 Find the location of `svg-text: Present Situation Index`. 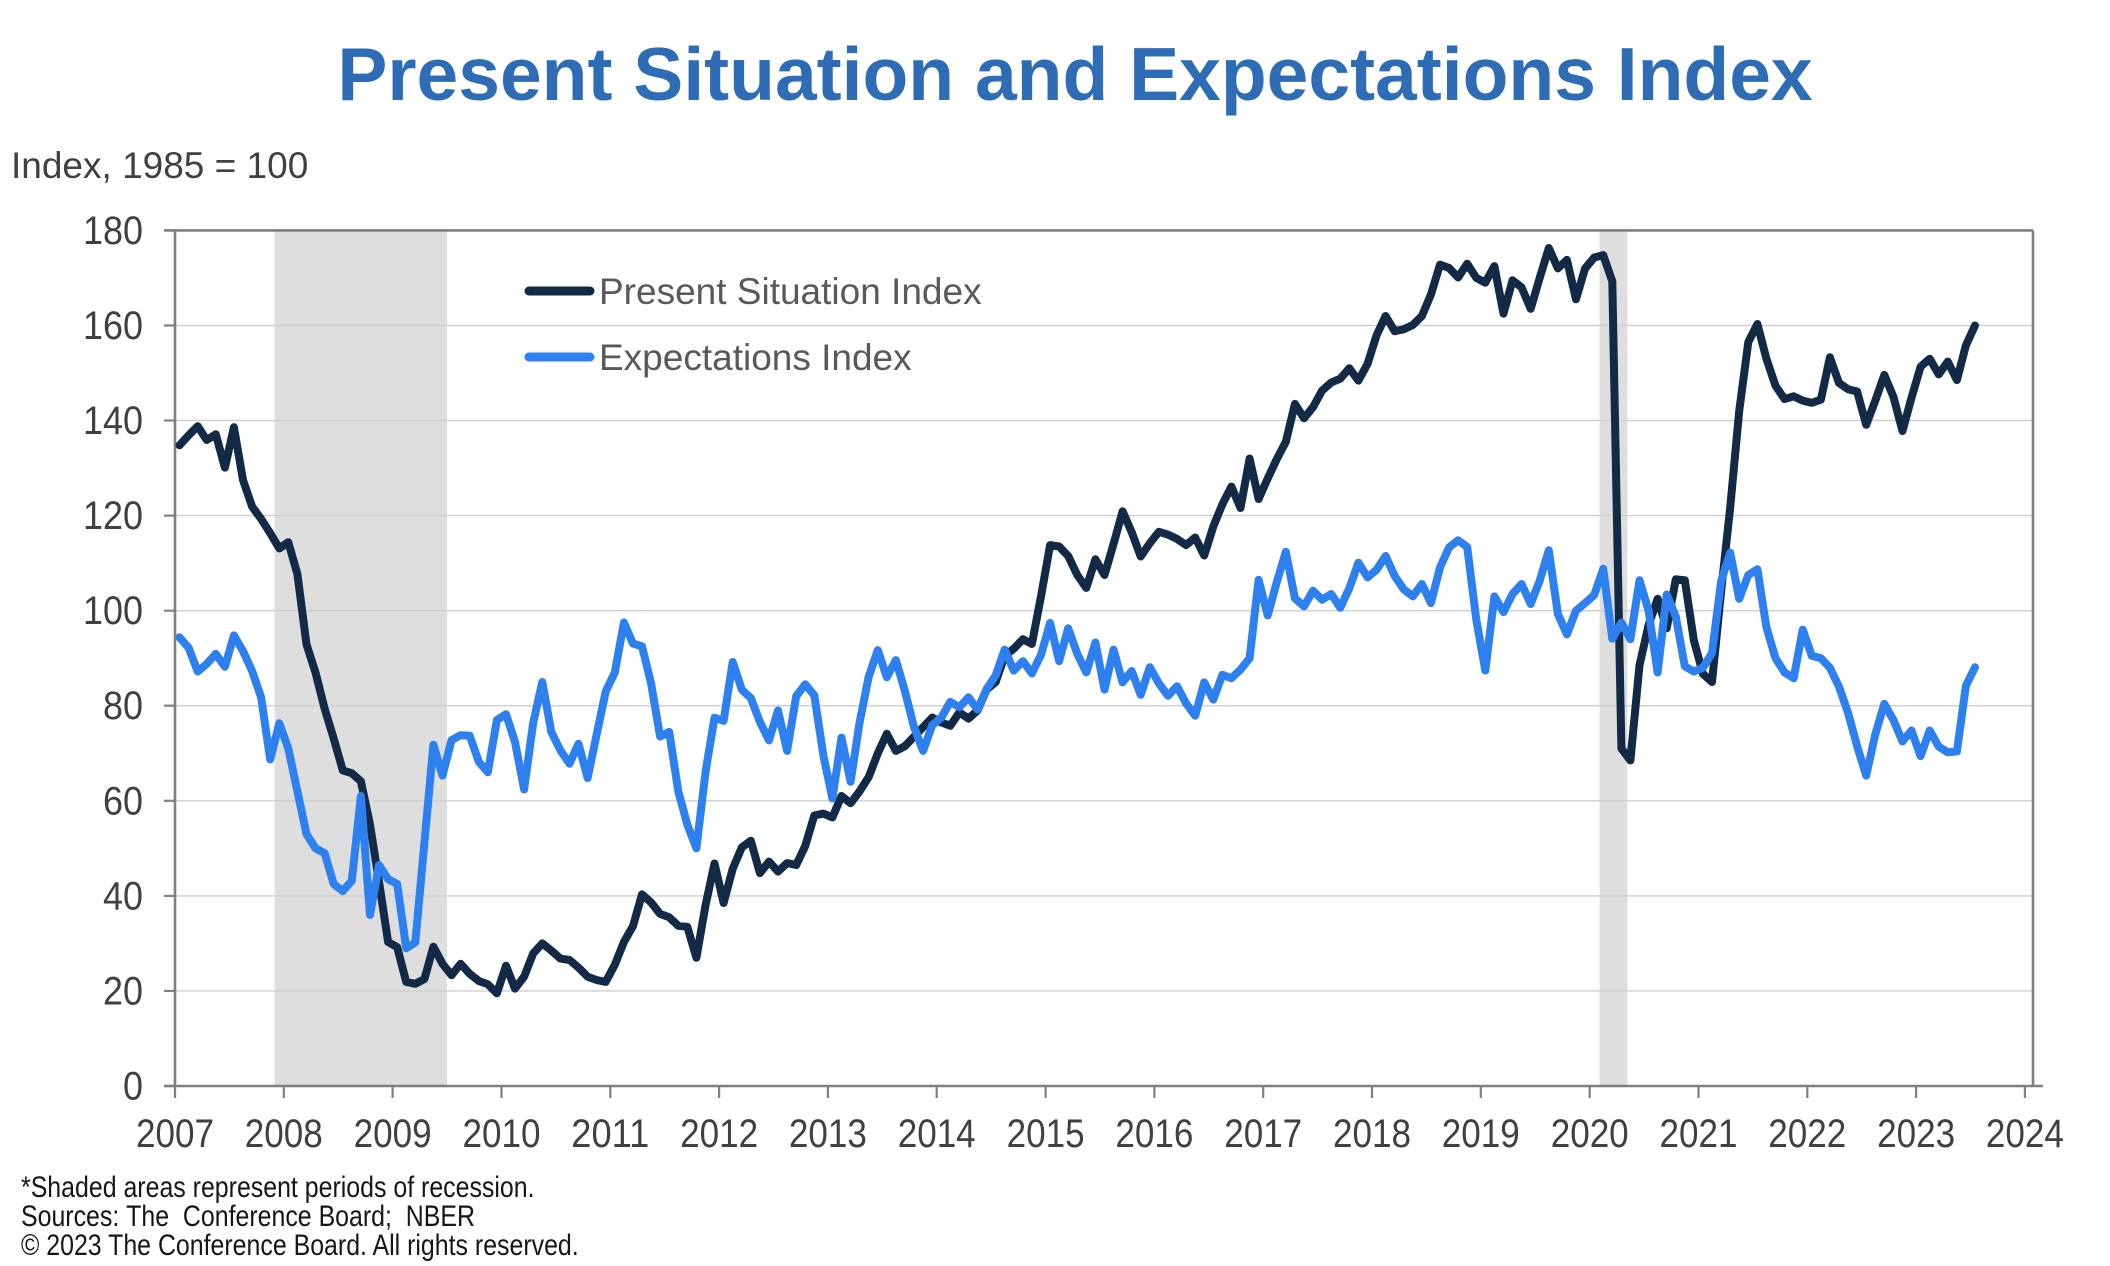

svg-text: Present Situation Index is located at coordinates (790, 291).